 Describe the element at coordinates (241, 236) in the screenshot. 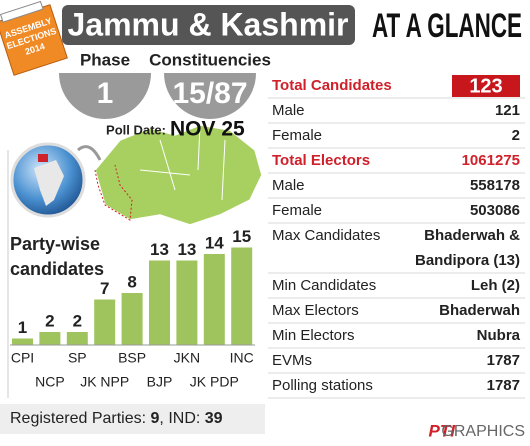

I see `bar-label: 15` at that location.